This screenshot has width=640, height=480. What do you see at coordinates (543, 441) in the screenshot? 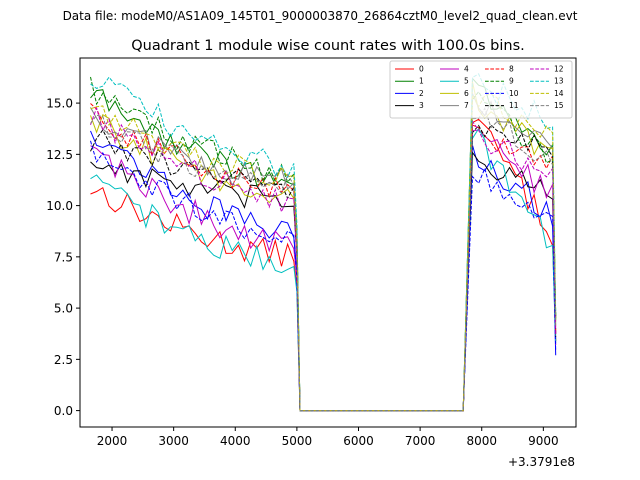
I see `x-tick-label: 9000` at bounding box center [543, 441].